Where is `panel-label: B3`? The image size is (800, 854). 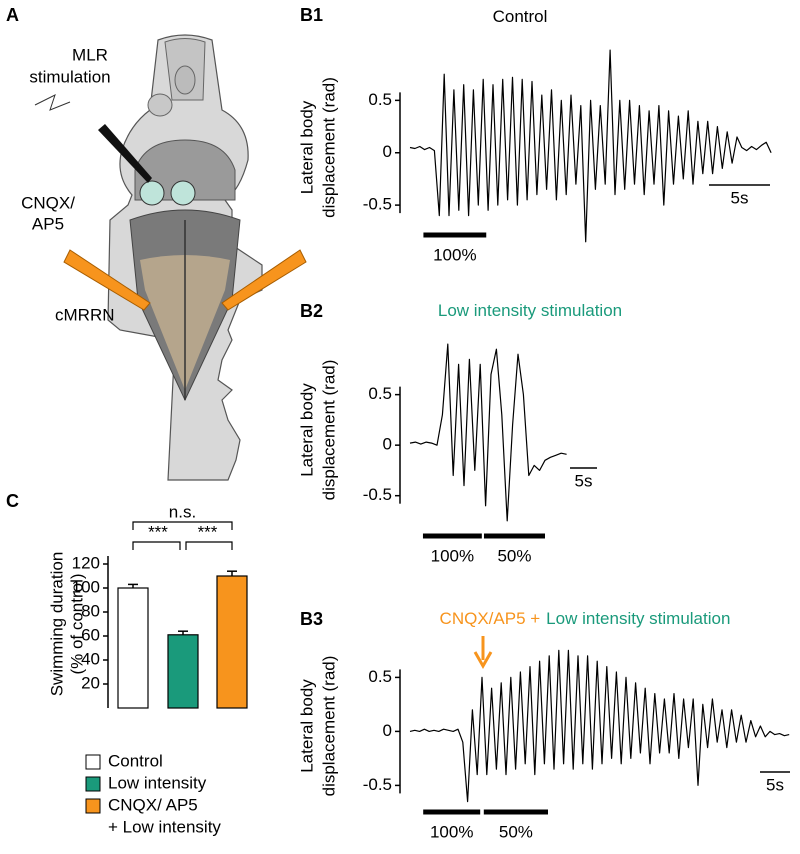 panel-label: B3 is located at coordinates (311, 619).